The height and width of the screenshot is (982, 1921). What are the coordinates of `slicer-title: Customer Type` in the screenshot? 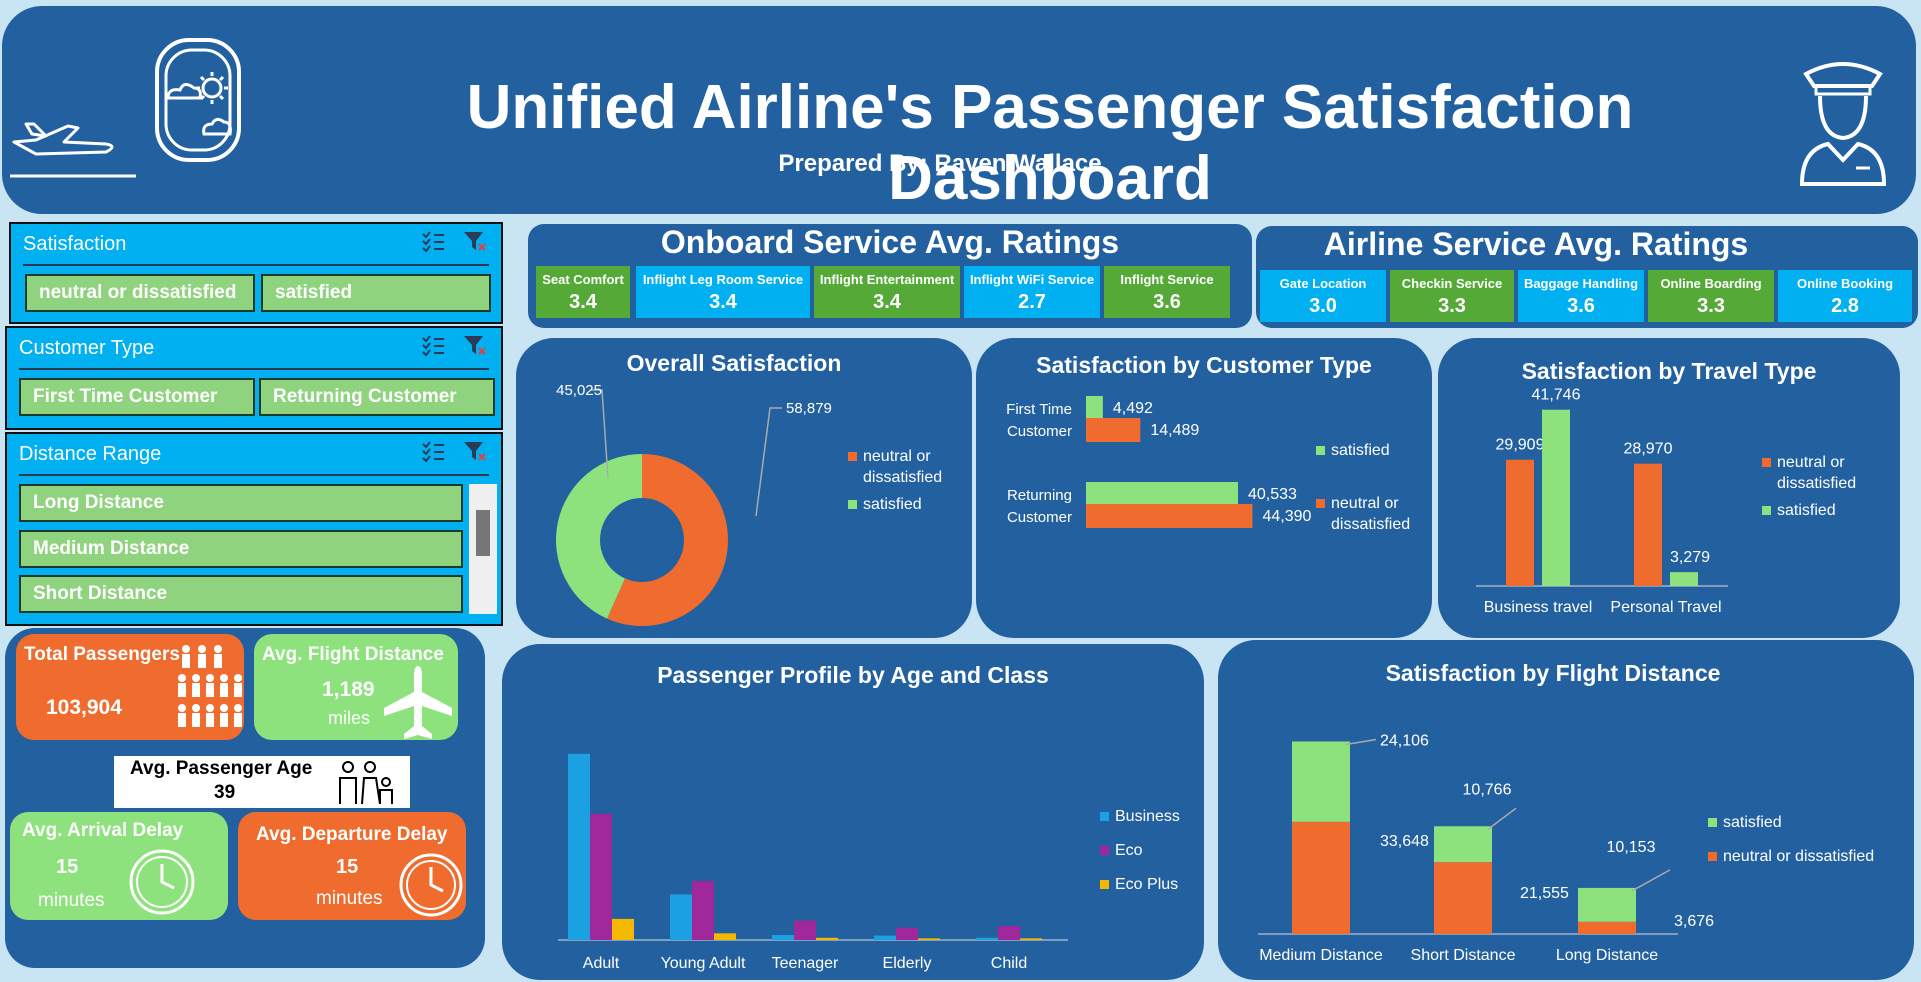 It's located at (87, 348).